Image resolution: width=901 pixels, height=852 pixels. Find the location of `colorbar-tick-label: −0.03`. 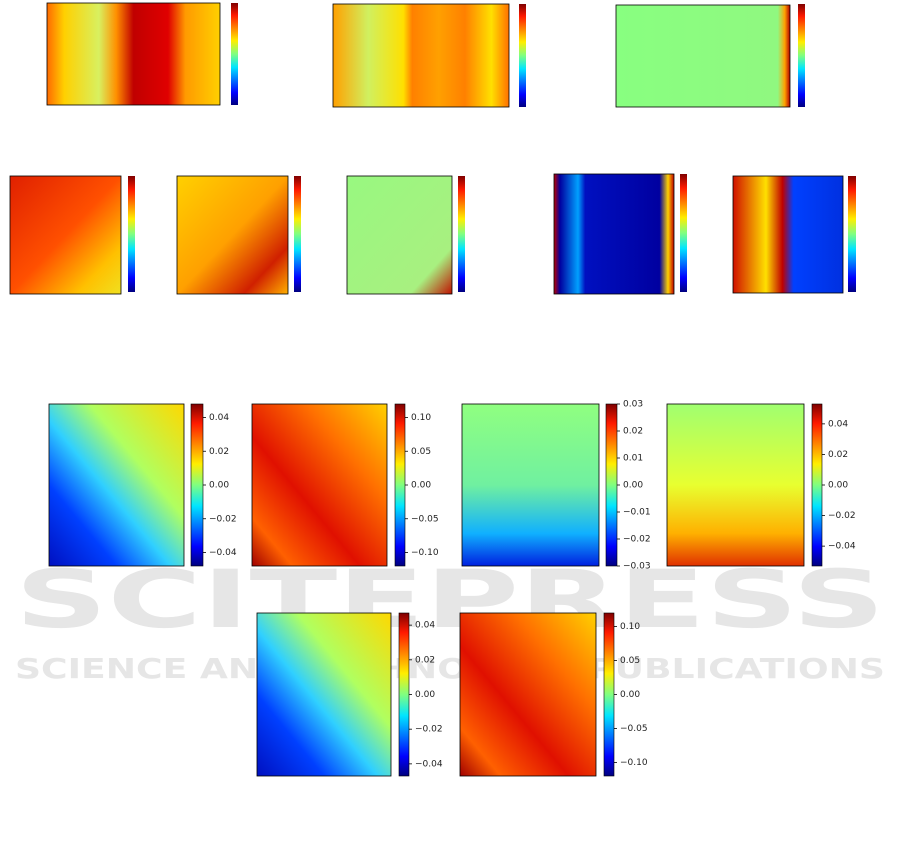

colorbar-tick-label: −0.03 is located at coordinates (637, 567).